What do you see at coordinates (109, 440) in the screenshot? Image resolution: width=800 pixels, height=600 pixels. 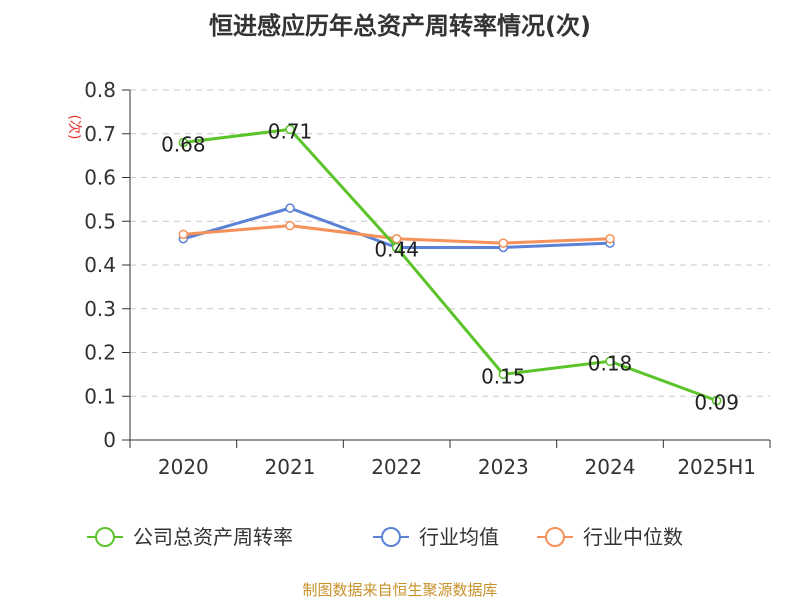 I see `y-tick-label: 0` at bounding box center [109, 440].